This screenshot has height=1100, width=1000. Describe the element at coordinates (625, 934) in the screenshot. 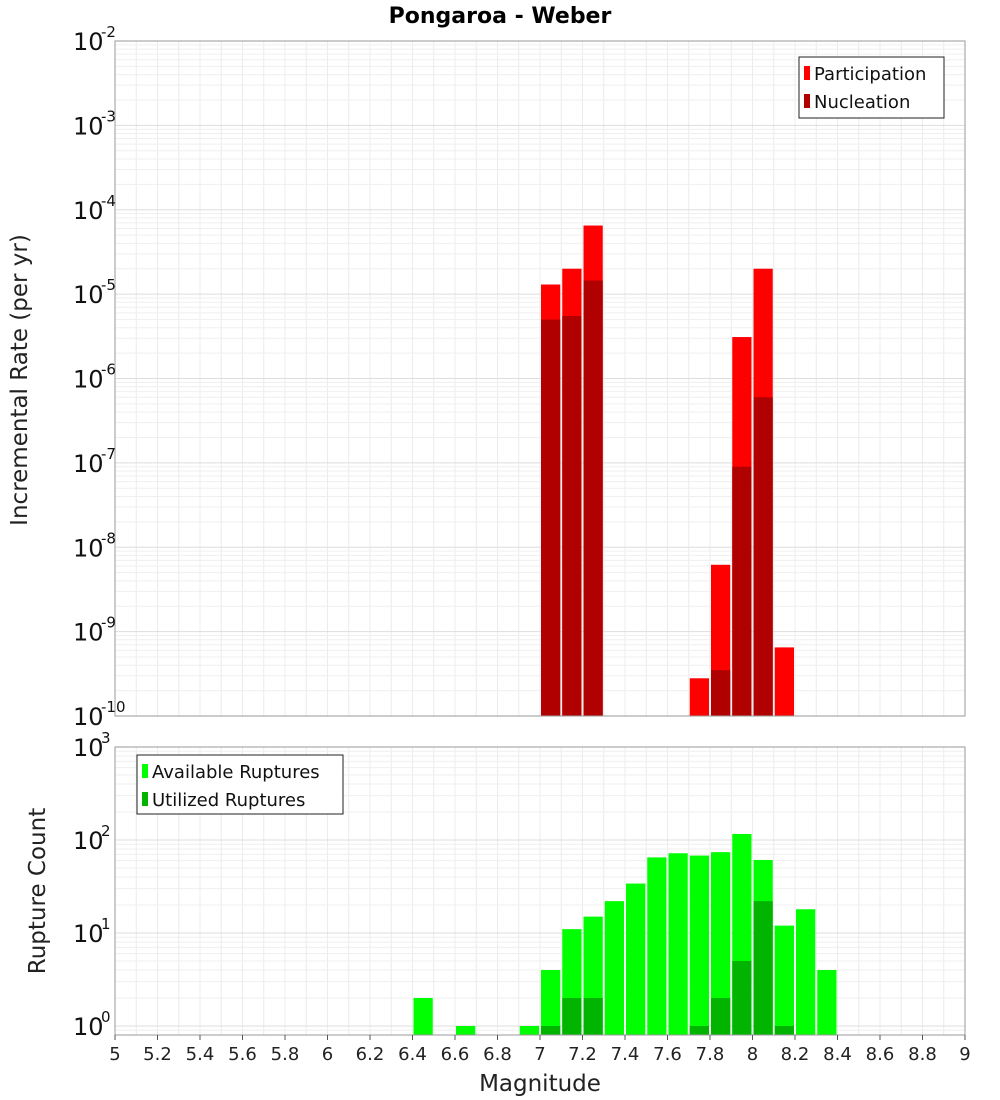

I see `count-bars` at that location.